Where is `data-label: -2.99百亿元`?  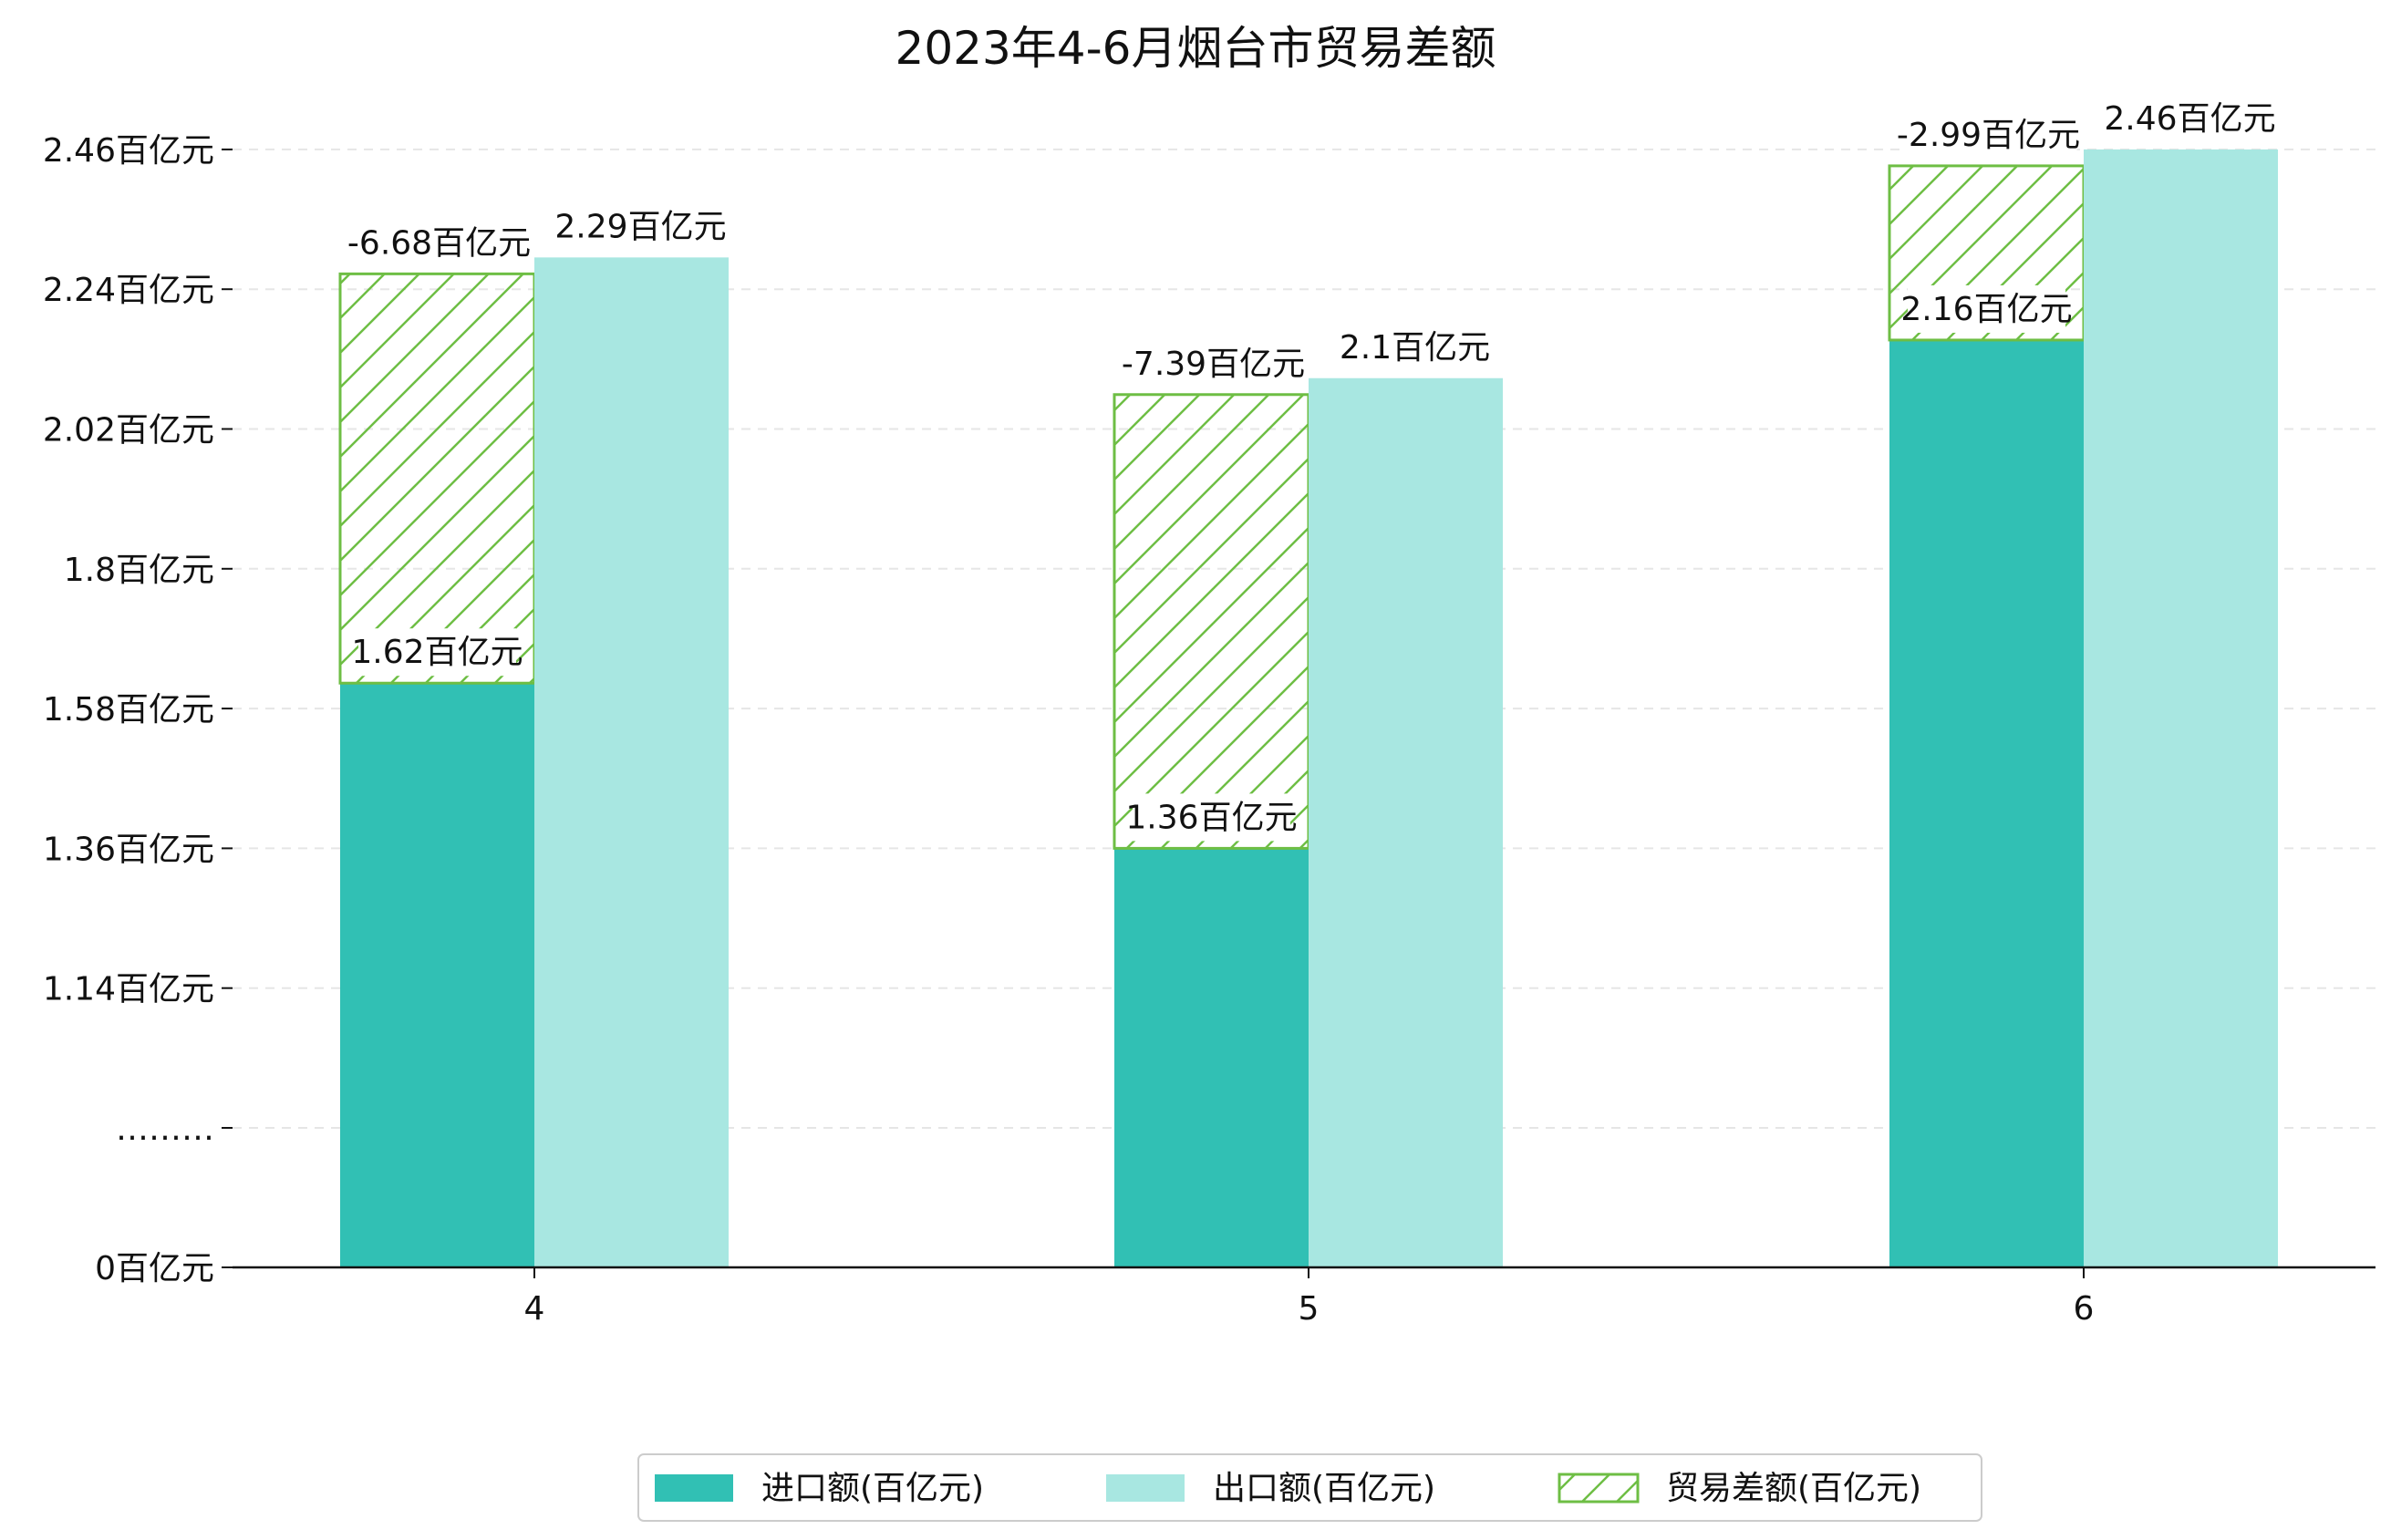
data-label: -2.99百亿元 is located at coordinates (1989, 135).